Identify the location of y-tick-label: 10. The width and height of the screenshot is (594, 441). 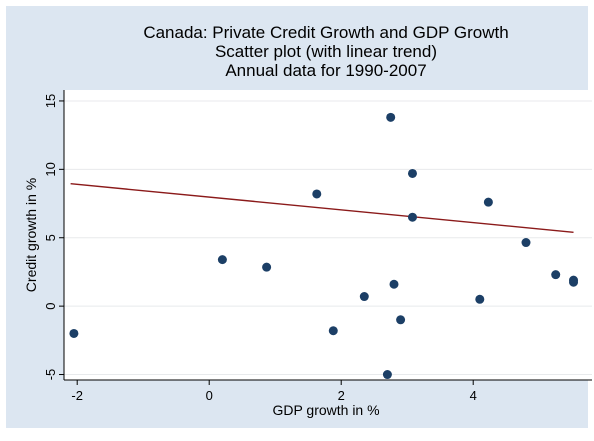
(50, 169).